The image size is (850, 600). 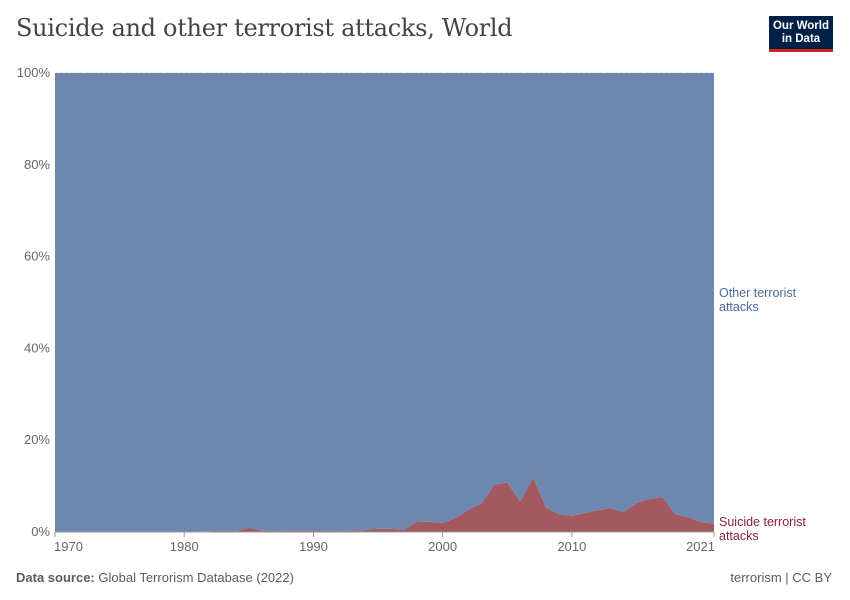 I want to click on y-tick-label: 40%, so click(x=37, y=347).